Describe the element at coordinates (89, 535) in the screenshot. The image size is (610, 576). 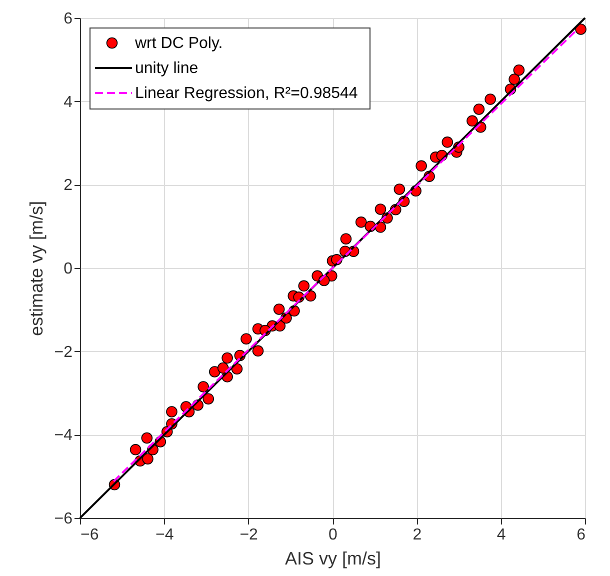
I see `x-tick-label: −6` at that location.